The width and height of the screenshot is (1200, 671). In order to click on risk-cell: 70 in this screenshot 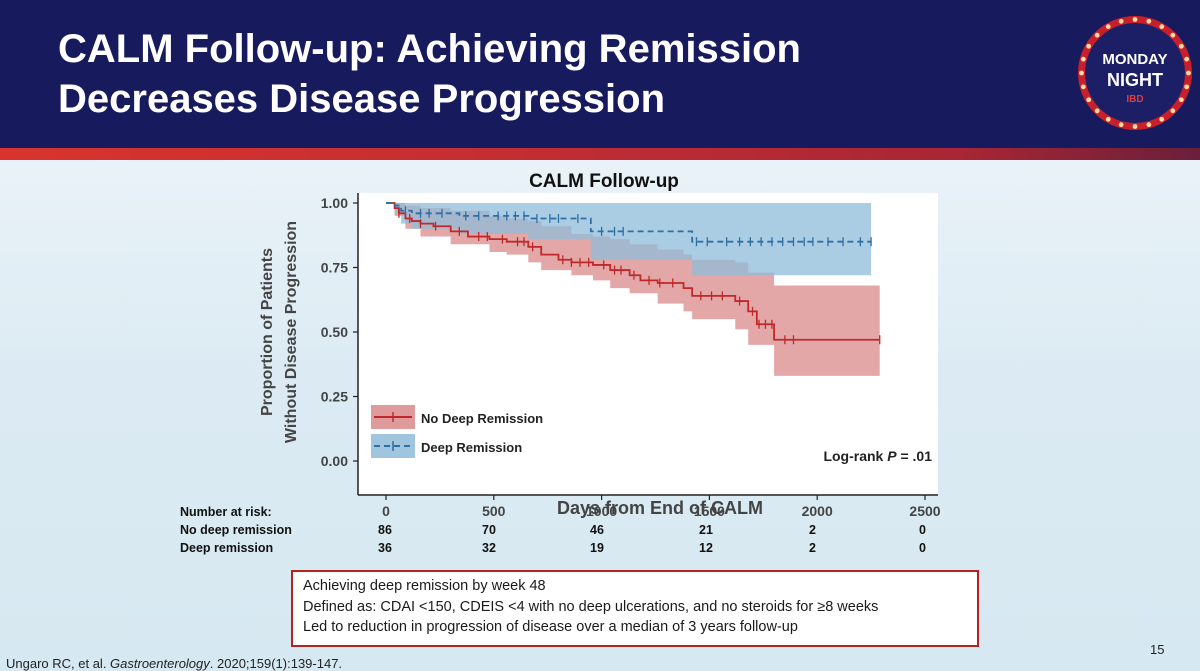, I will do `click(489, 530)`.